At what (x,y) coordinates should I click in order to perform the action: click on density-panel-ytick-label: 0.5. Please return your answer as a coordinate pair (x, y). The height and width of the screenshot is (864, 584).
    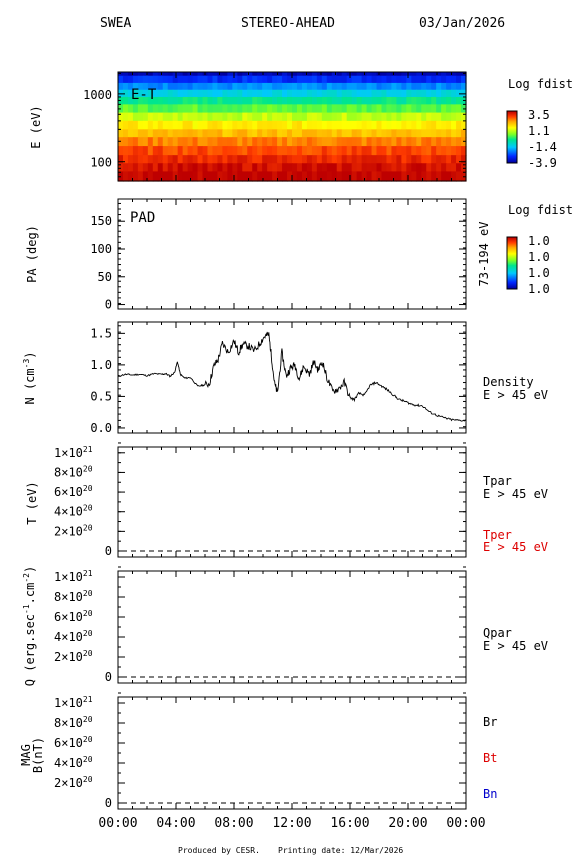
    Looking at the image, I should click on (101, 396).